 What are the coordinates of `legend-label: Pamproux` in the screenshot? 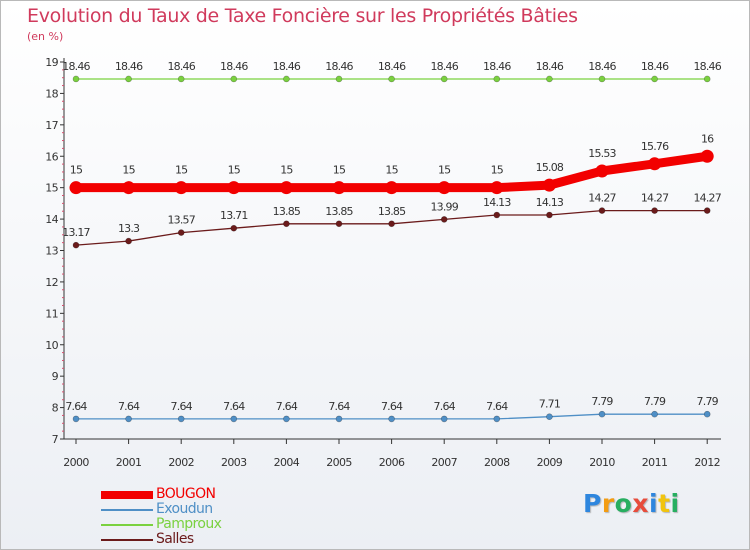 It's located at (189, 524).